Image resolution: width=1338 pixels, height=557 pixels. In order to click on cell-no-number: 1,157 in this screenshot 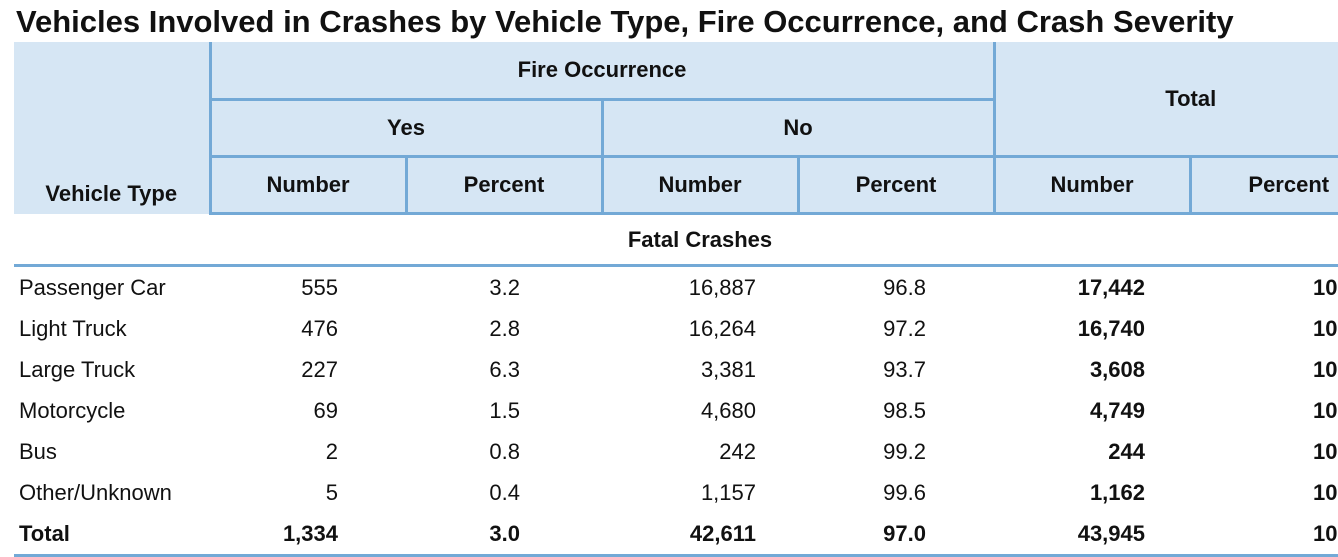, I will do `click(728, 492)`.